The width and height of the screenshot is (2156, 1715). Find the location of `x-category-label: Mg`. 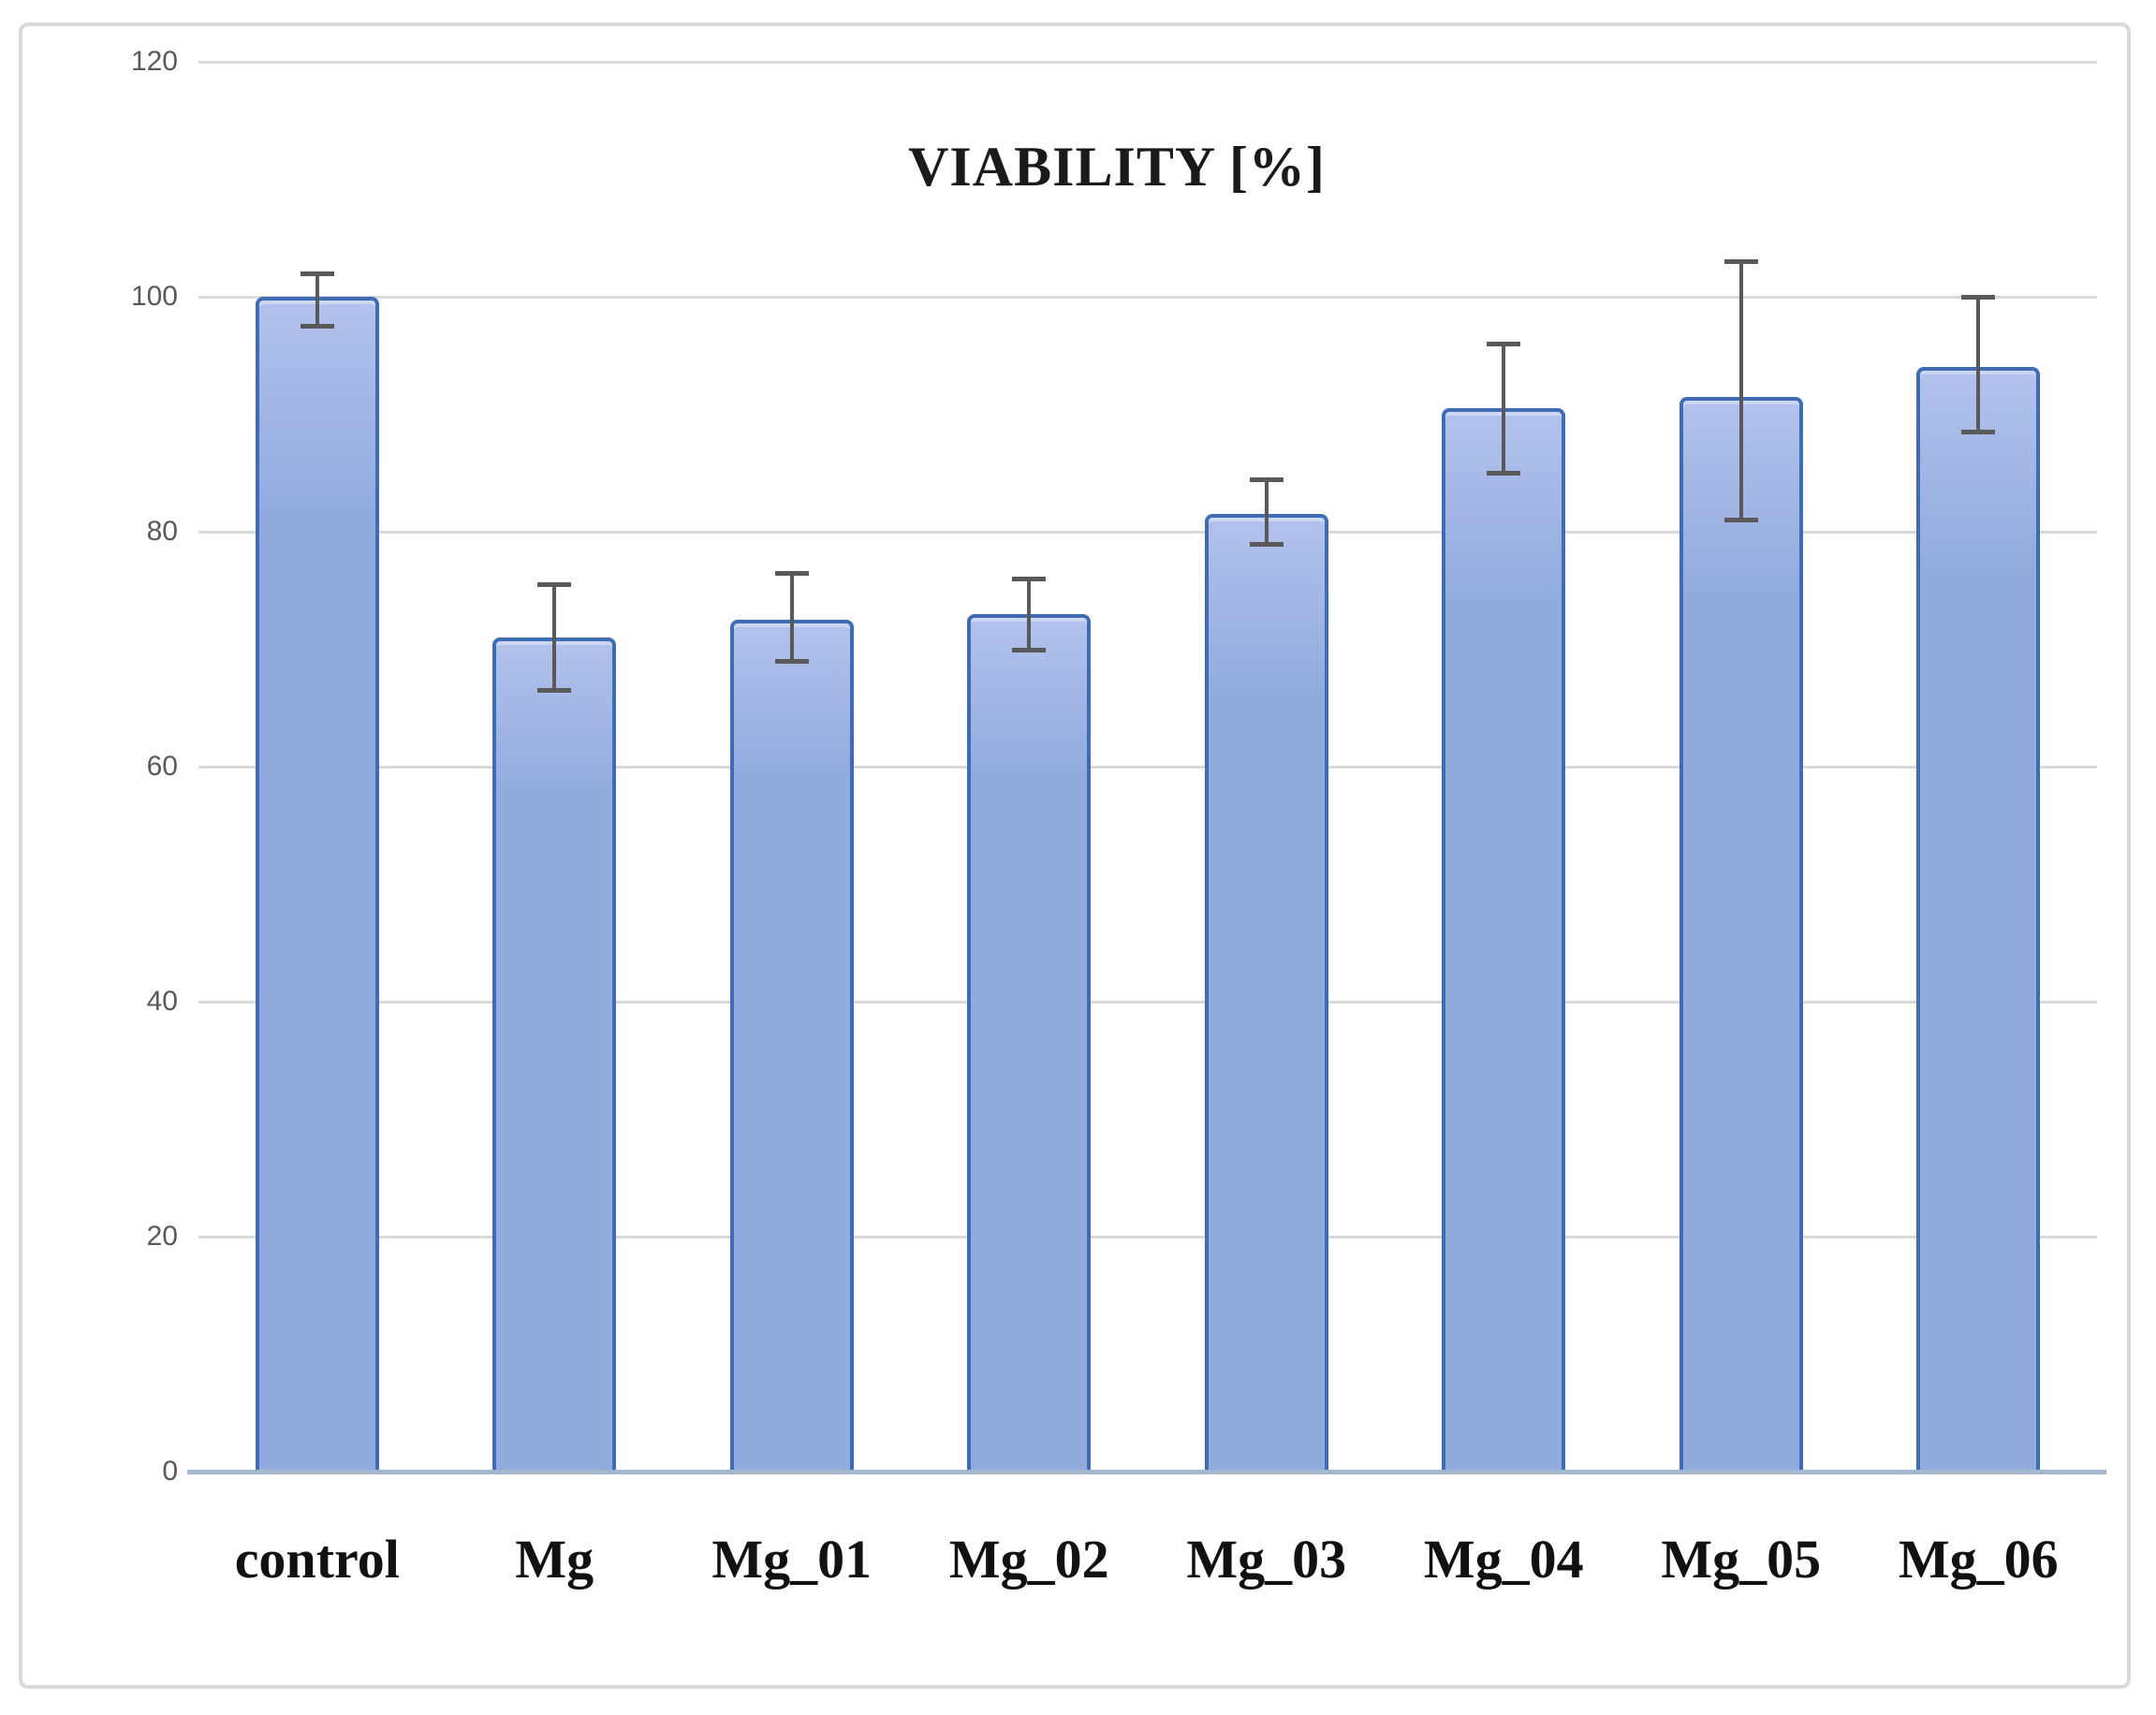

x-category-label: Mg is located at coordinates (554, 1559).